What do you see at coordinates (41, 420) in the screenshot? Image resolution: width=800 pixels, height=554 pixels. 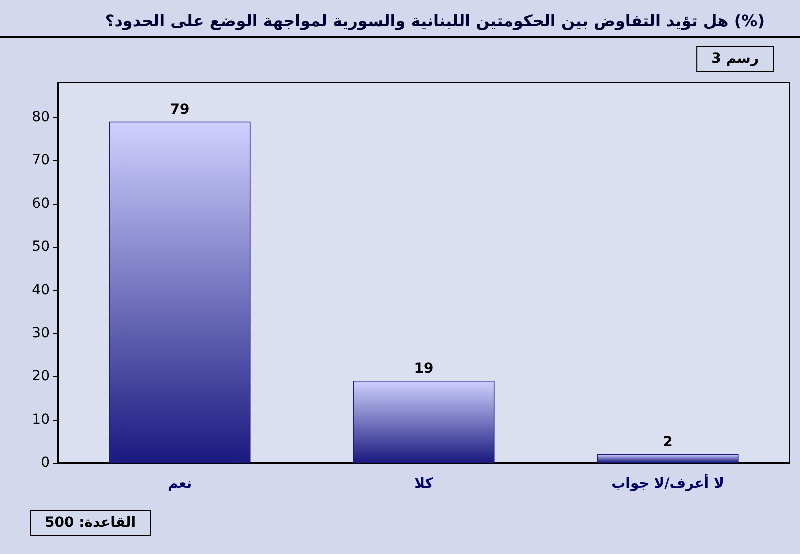 I see `y-tick-label: 10` at bounding box center [41, 420].